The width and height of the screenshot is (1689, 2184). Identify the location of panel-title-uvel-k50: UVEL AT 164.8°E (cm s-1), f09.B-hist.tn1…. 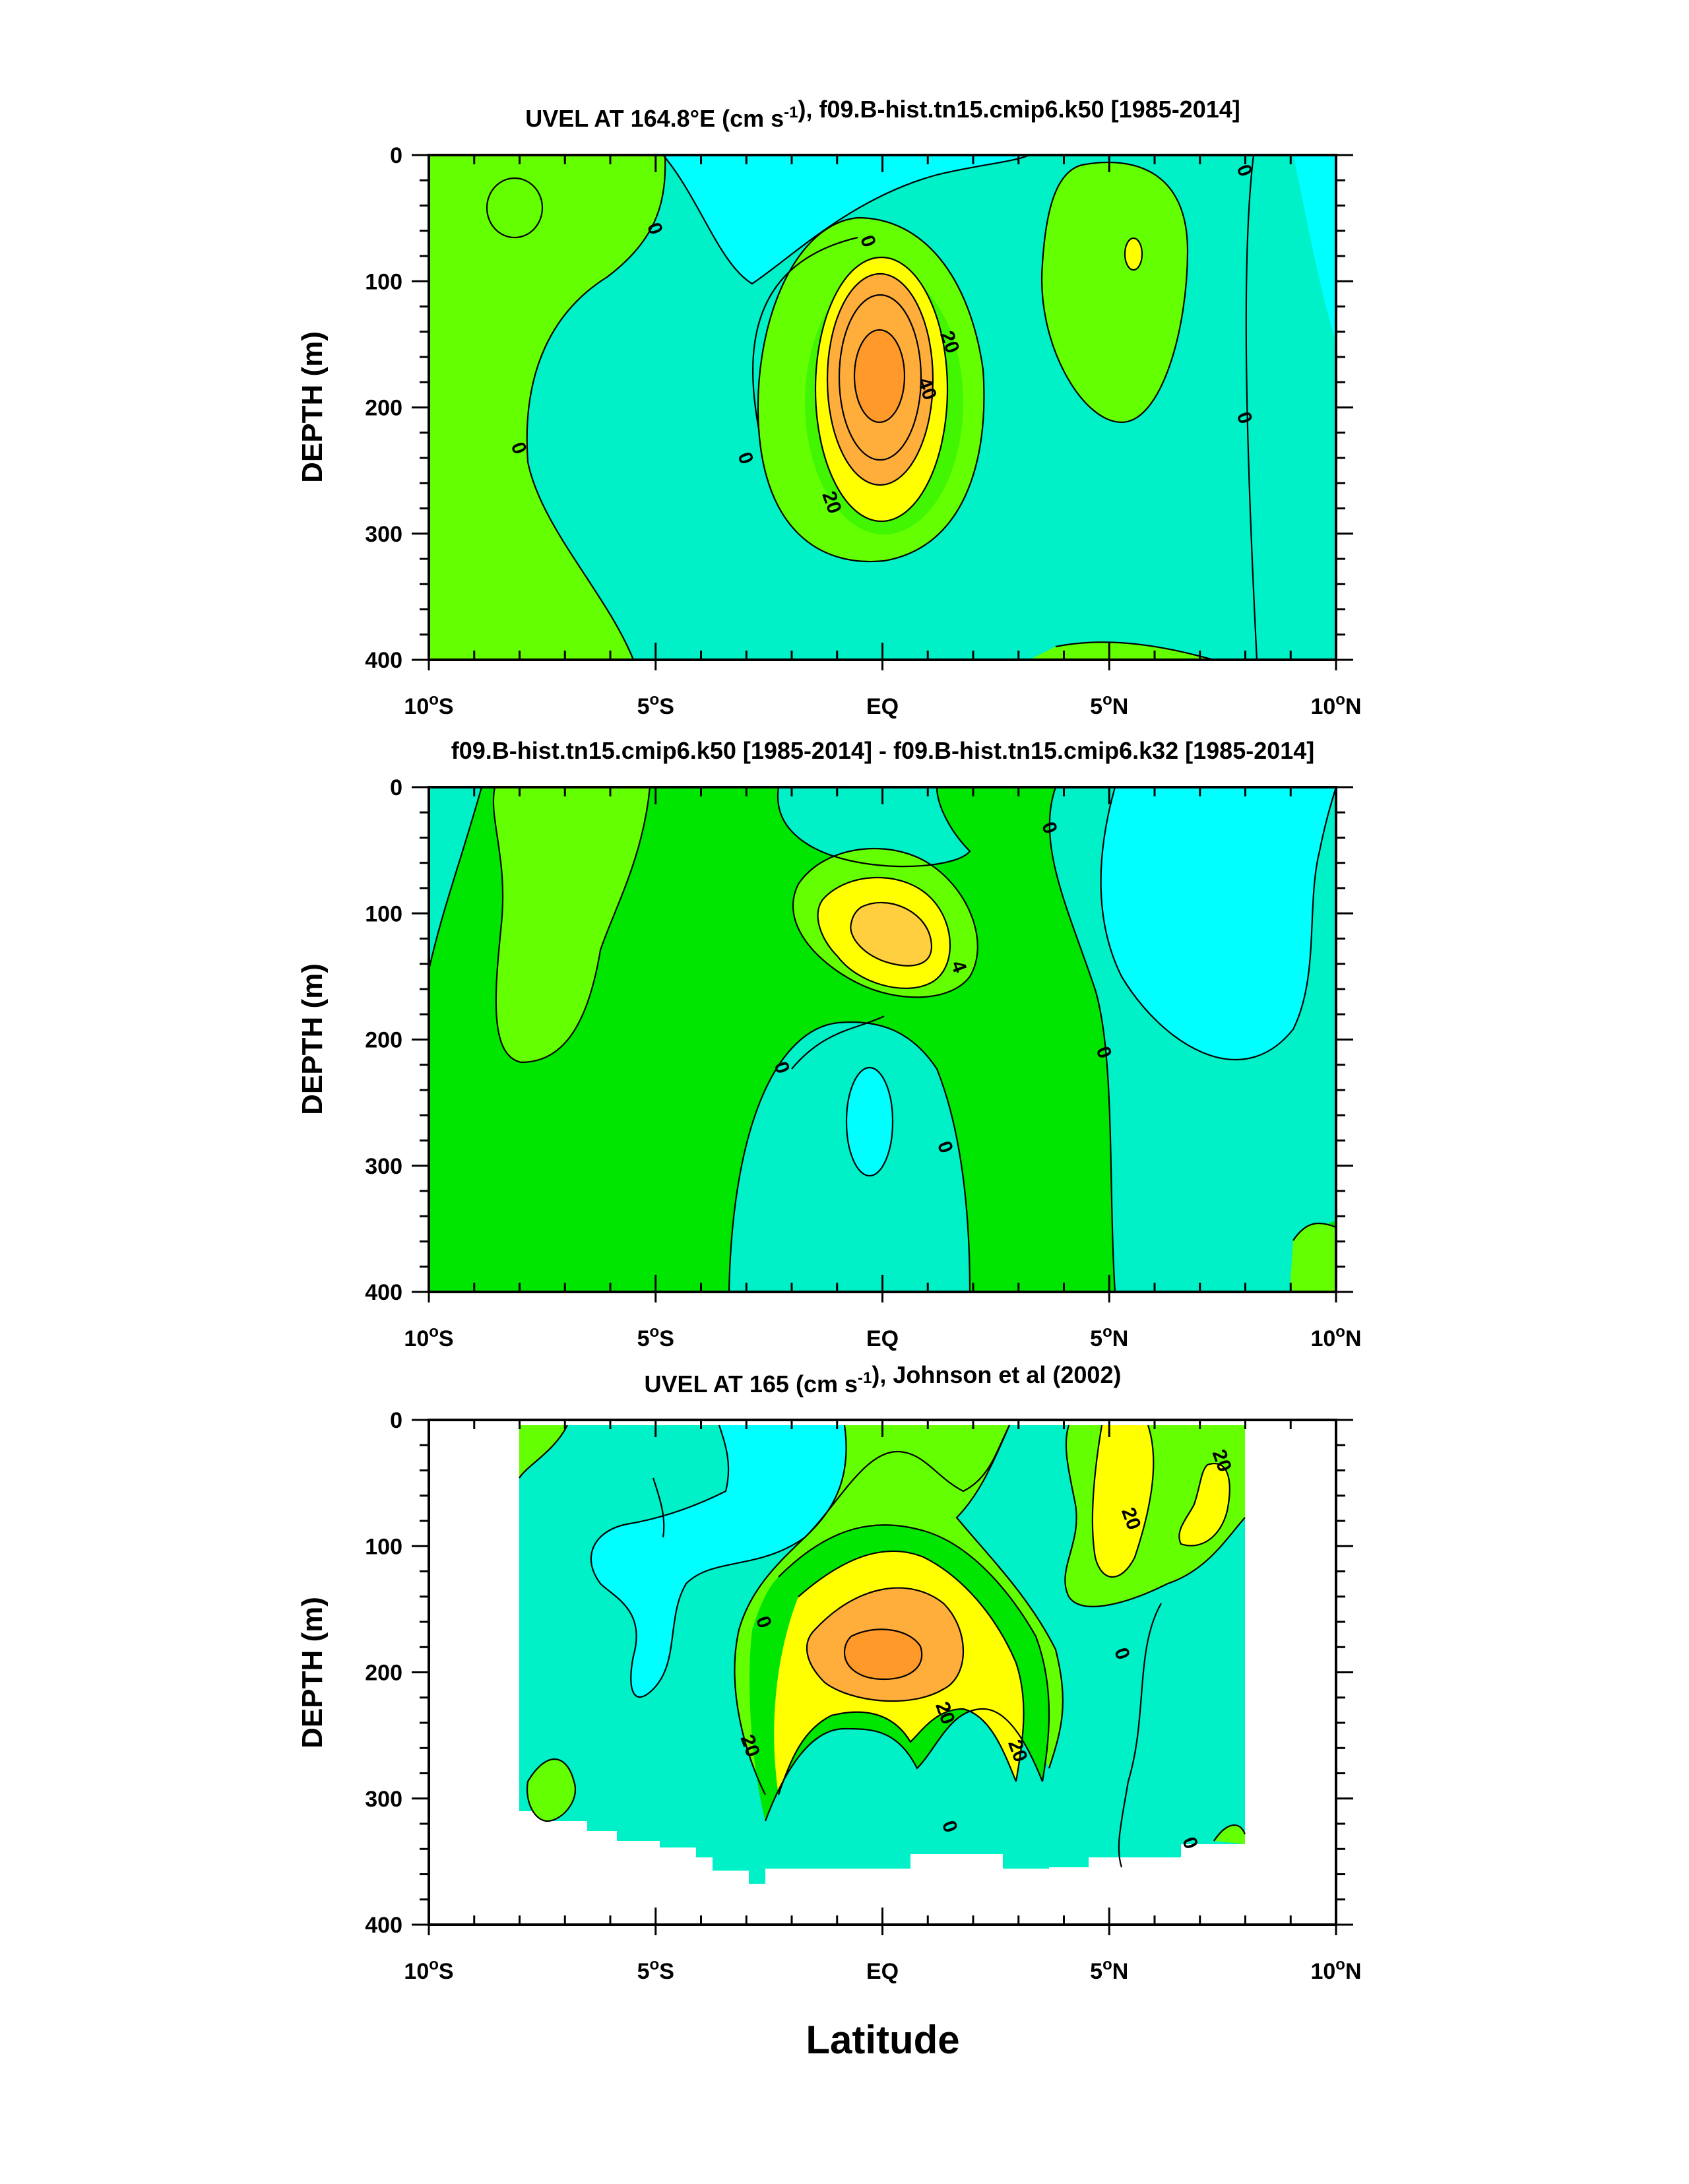
(882, 114).